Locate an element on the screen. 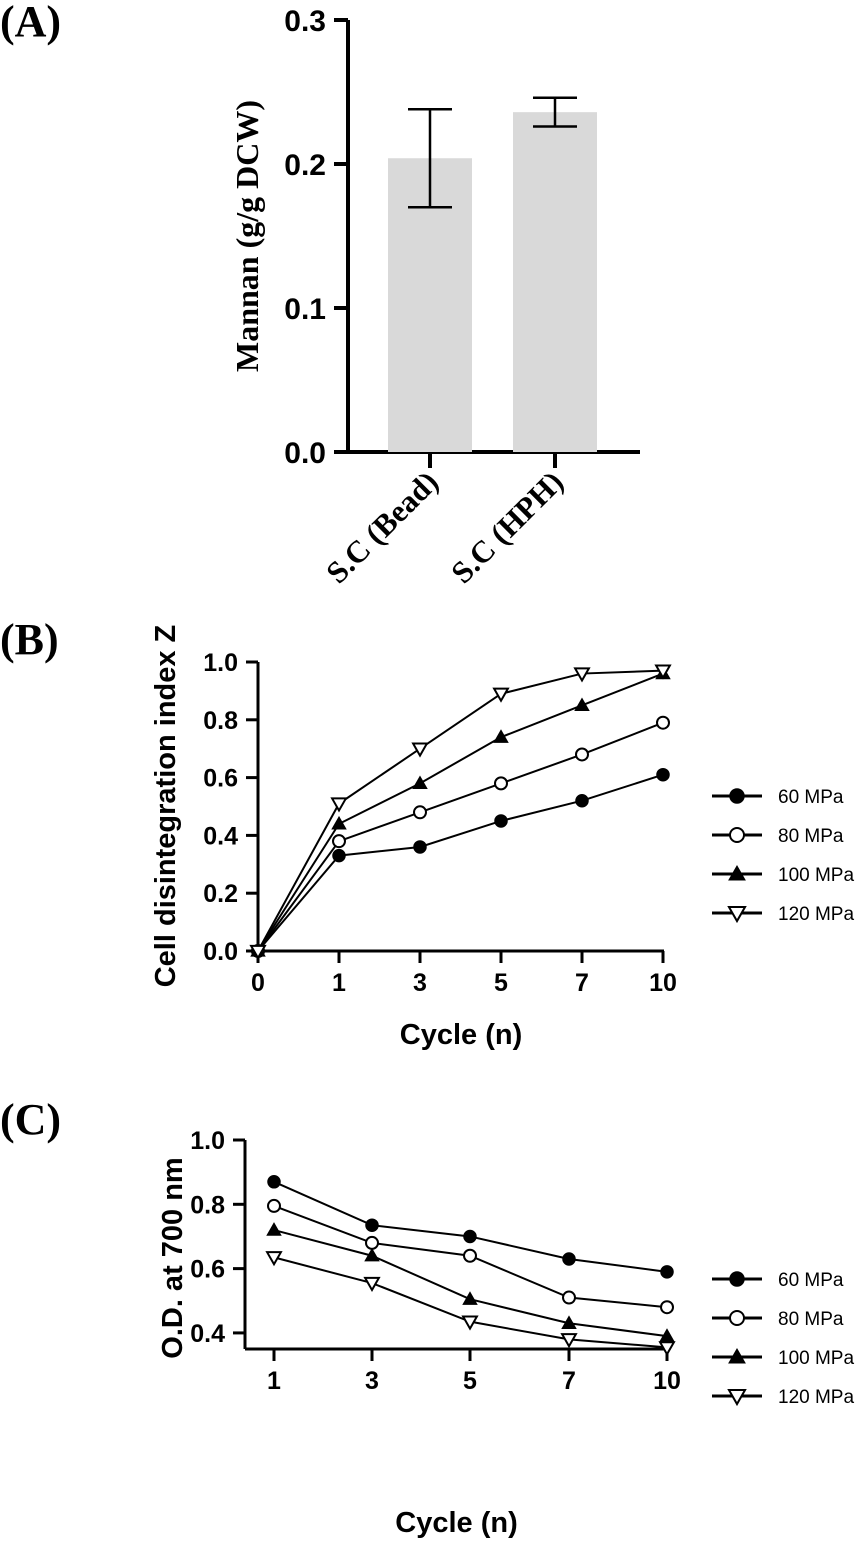 The height and width of the screenshot is (1549, 866). y-tick-label: 0.1 is located at coordinates (305, 309).